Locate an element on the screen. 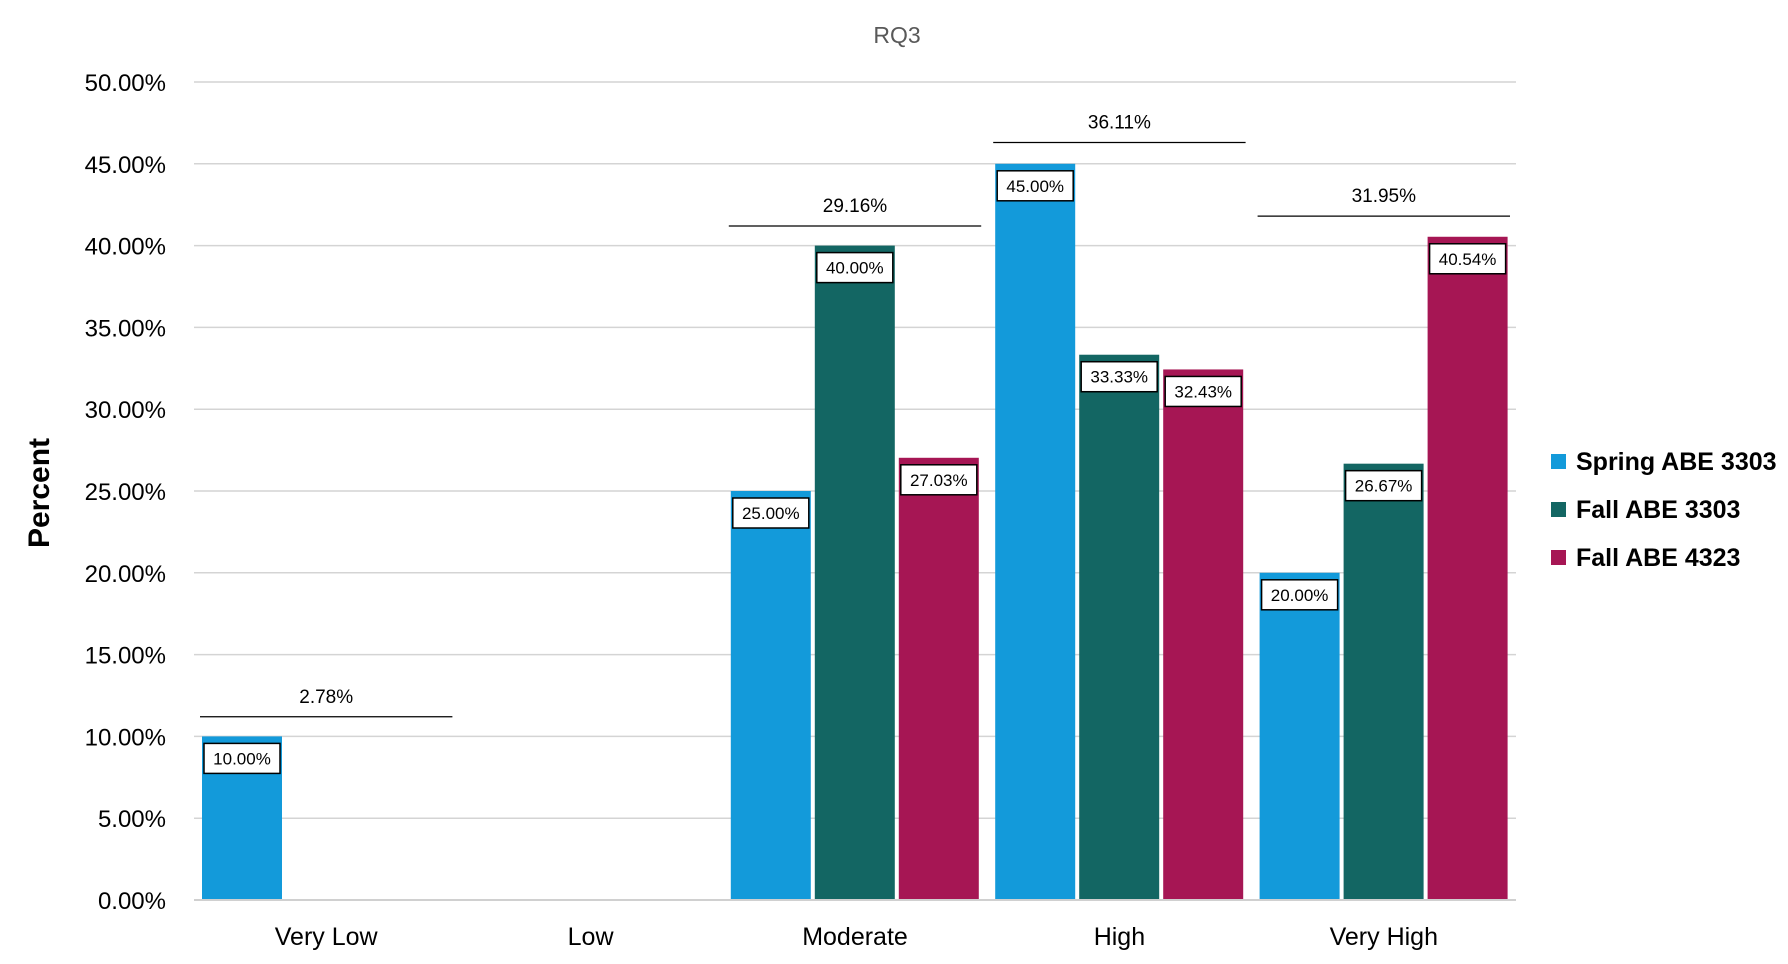 The image size is (1788, 964). data-label: 25.00% is located at coordinates (771, 513).